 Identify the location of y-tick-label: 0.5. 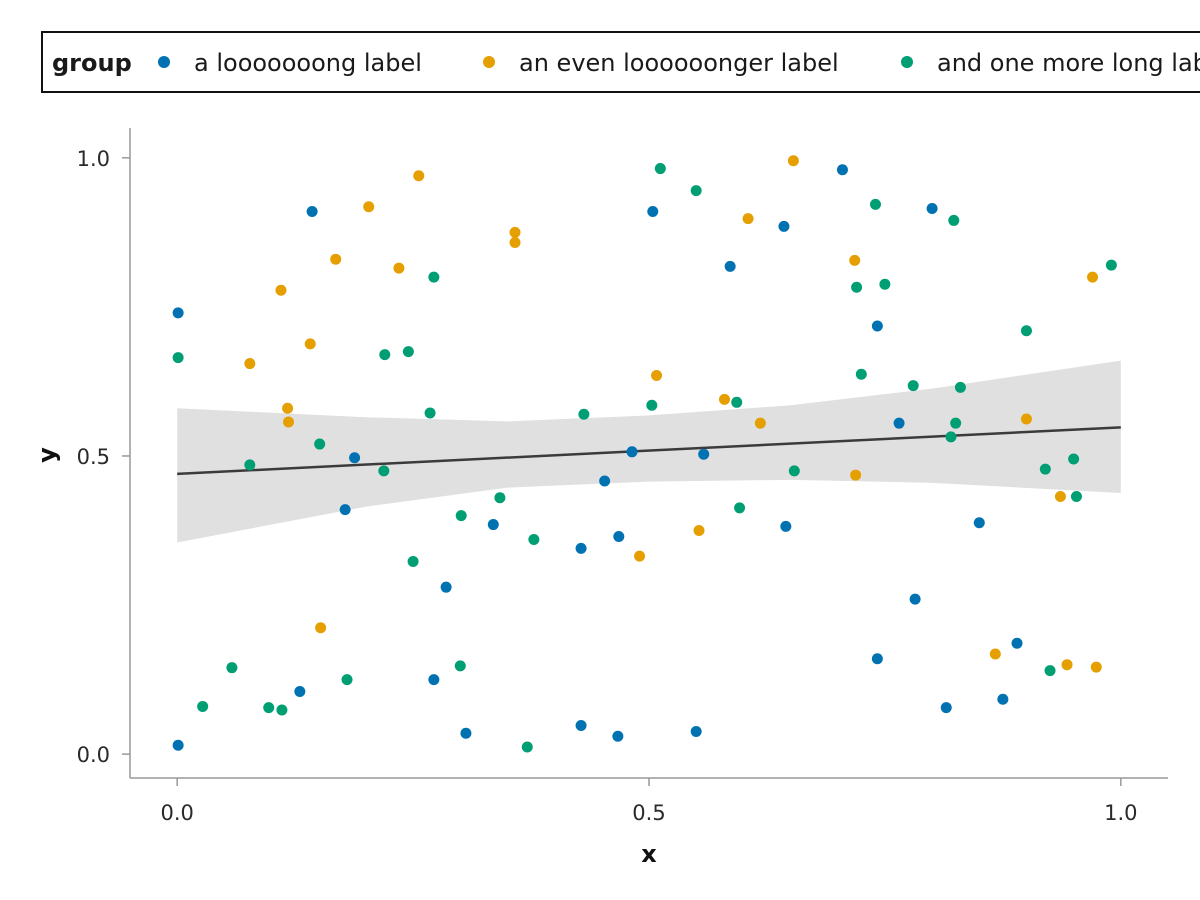
(93, 457).